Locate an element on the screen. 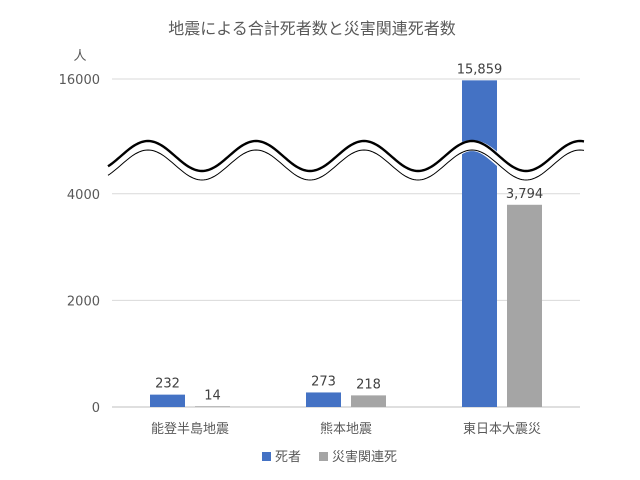 This screenshot has height=480, width=640. axis-break-wave is located at coordinates (345, 160).